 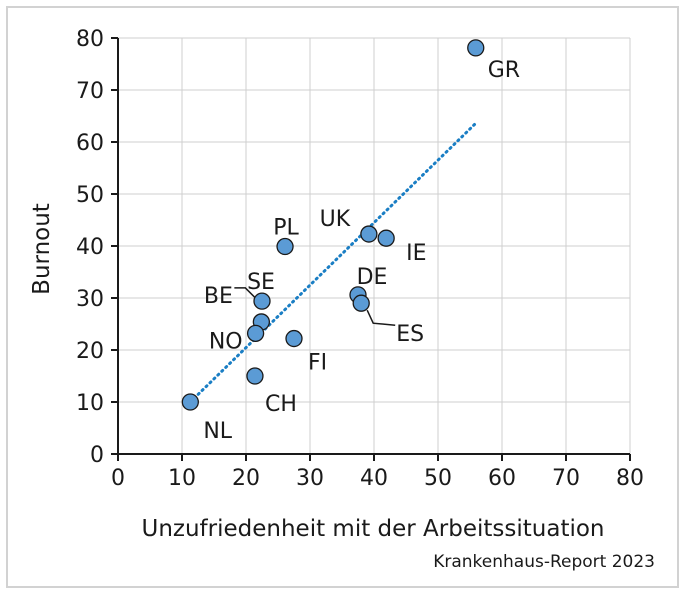 What do you see at coordinates (90, 143) in the screenshot?
I see `y-tick-label: 60` at bounding box center [90, 143].